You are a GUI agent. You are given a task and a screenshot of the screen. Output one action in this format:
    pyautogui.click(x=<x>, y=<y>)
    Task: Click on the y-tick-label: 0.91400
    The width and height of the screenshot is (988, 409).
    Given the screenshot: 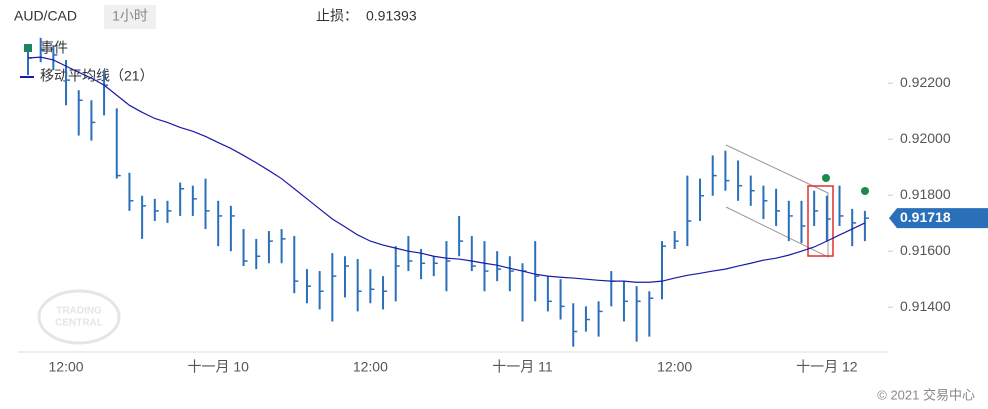 What is the action you would take?
    pyautogui.click(x=925, y=306)
    